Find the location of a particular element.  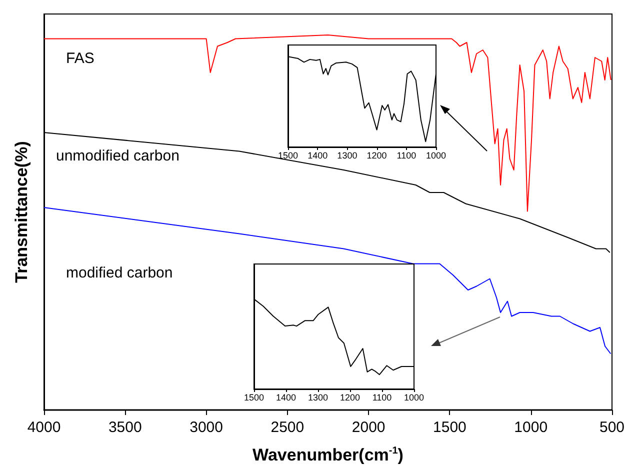

series-label: unmodified carbon is located at coordinates (118, 156).